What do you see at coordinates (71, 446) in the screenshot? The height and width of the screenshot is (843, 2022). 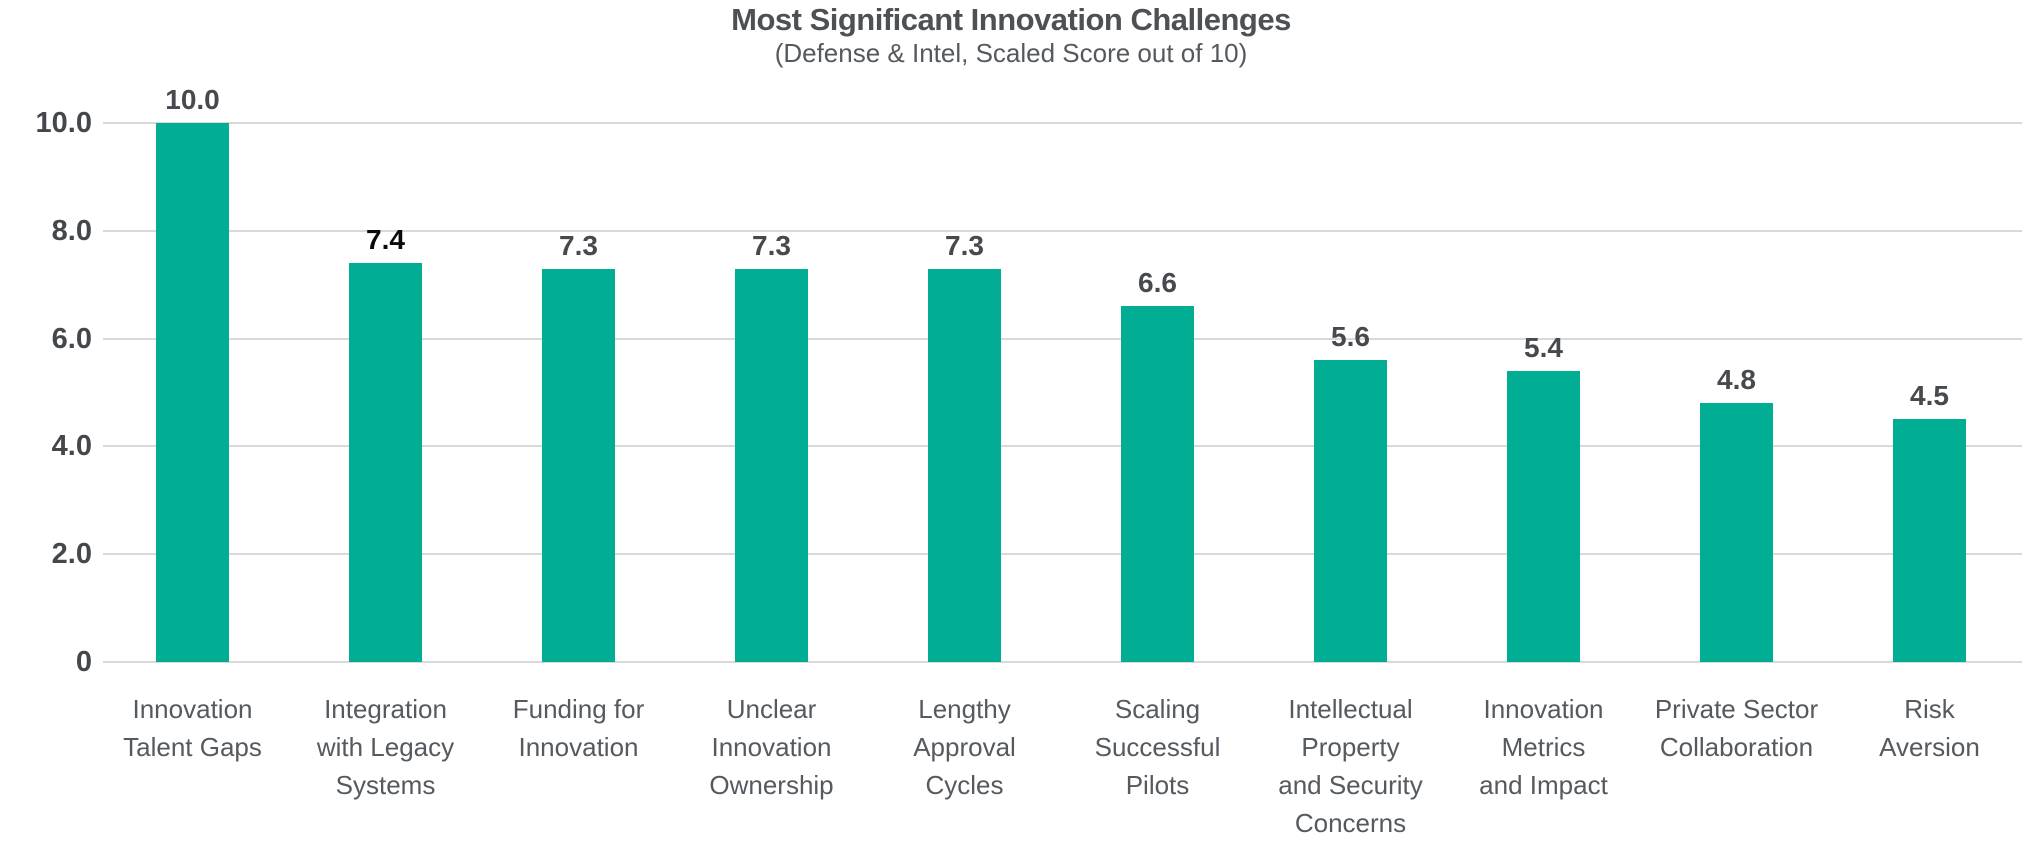 I see `y-axis-tick-label: 4.0` at bounding box center [71, 446].